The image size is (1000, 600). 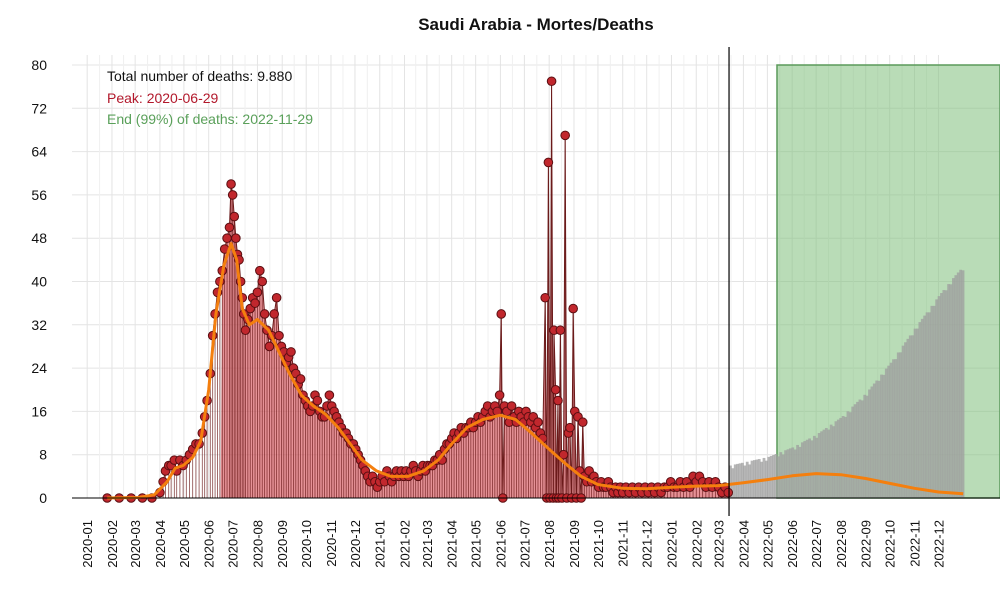 What do you see at coordinates (549, 544) in the screenshot?
I see `x-tick-label: 2021-08` at bounding box center [549, 544].